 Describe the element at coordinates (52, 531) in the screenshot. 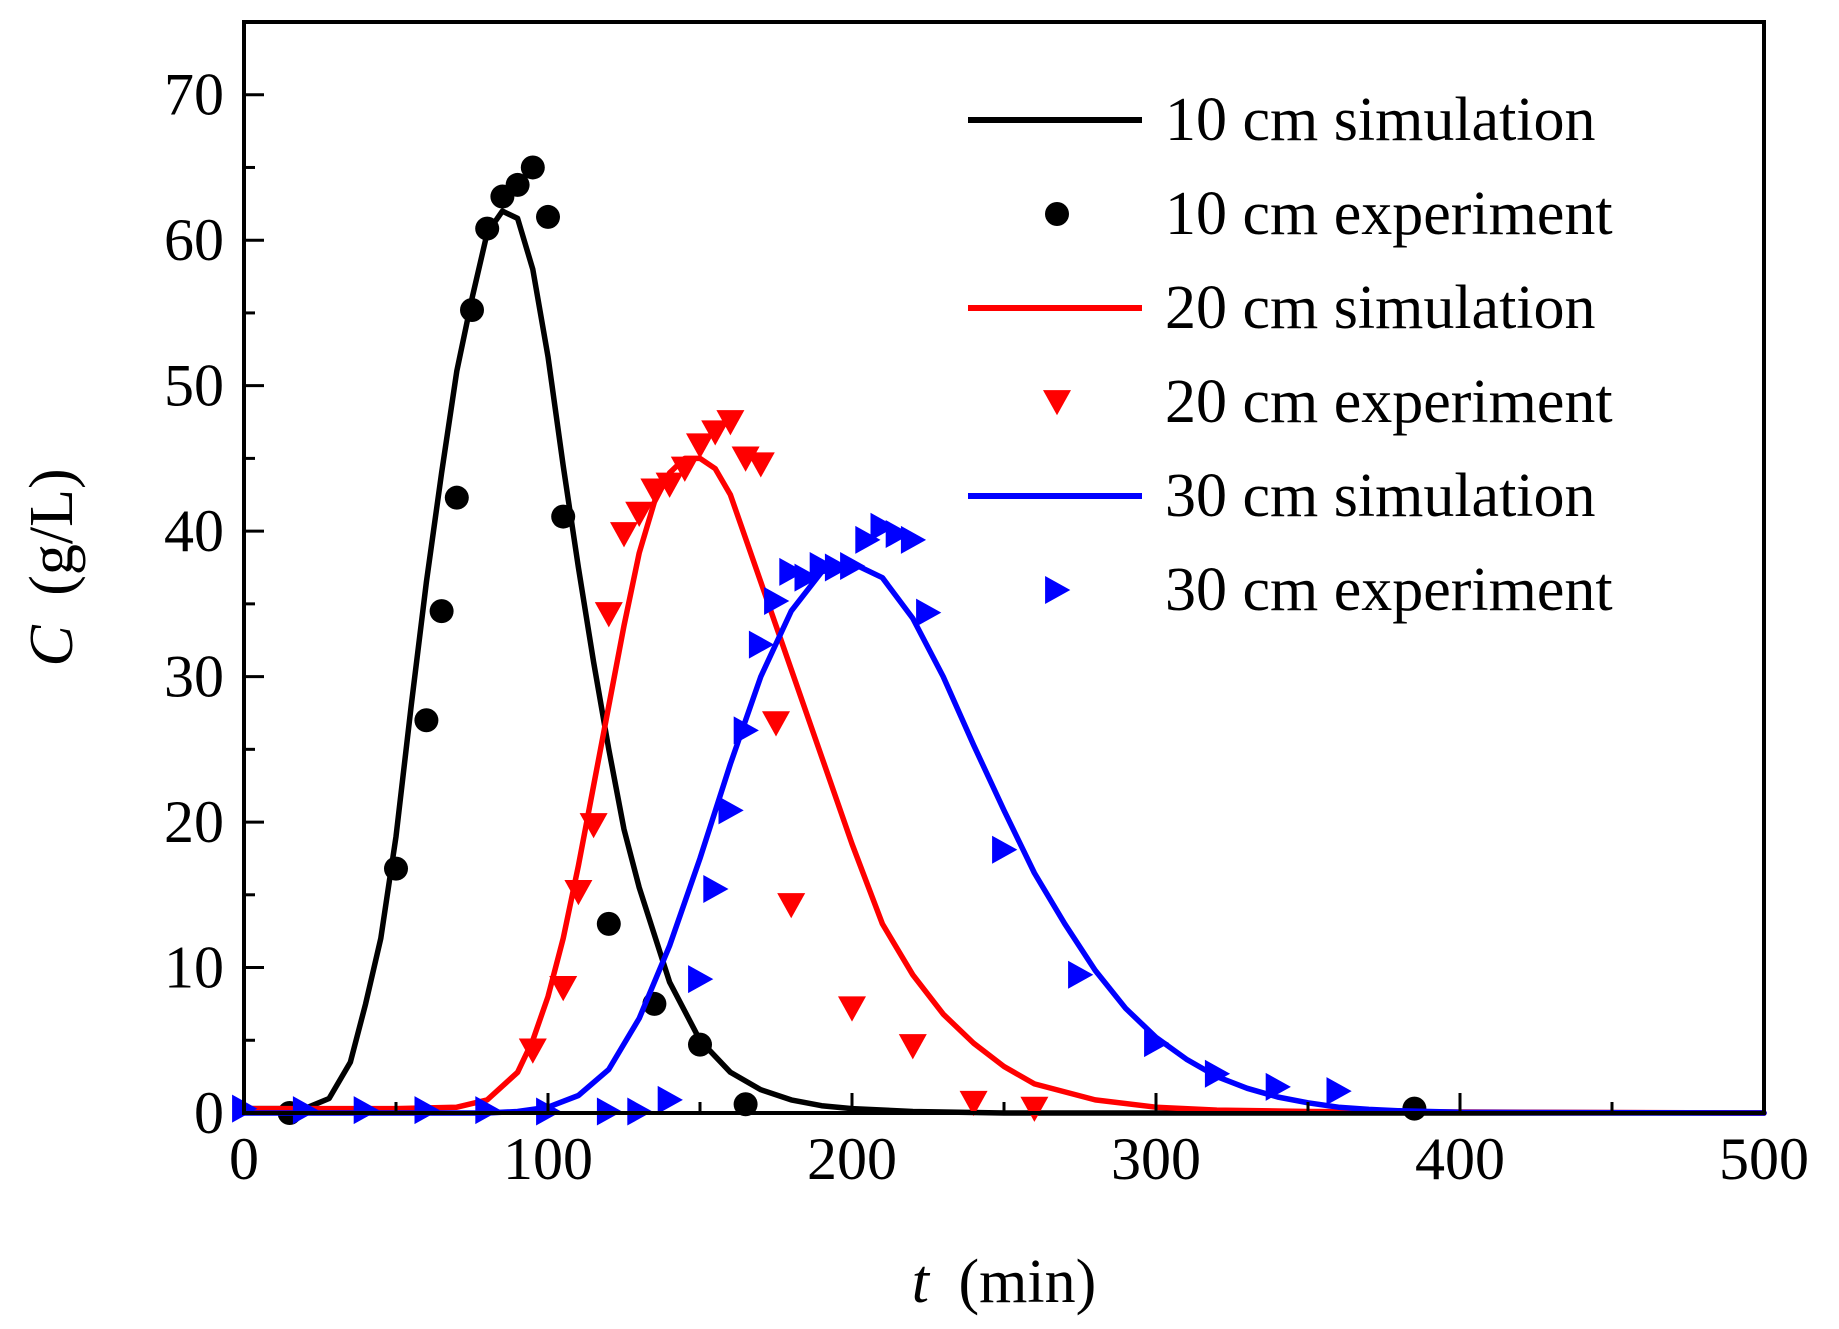

I see `y-axis-unit: (g/L)` at that location.